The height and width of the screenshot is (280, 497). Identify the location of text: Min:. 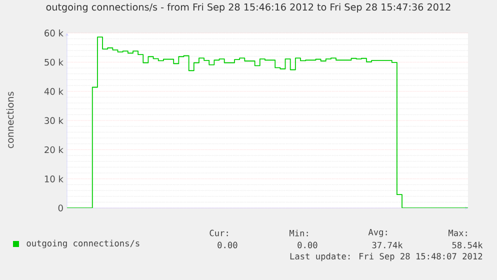
(299, 233).